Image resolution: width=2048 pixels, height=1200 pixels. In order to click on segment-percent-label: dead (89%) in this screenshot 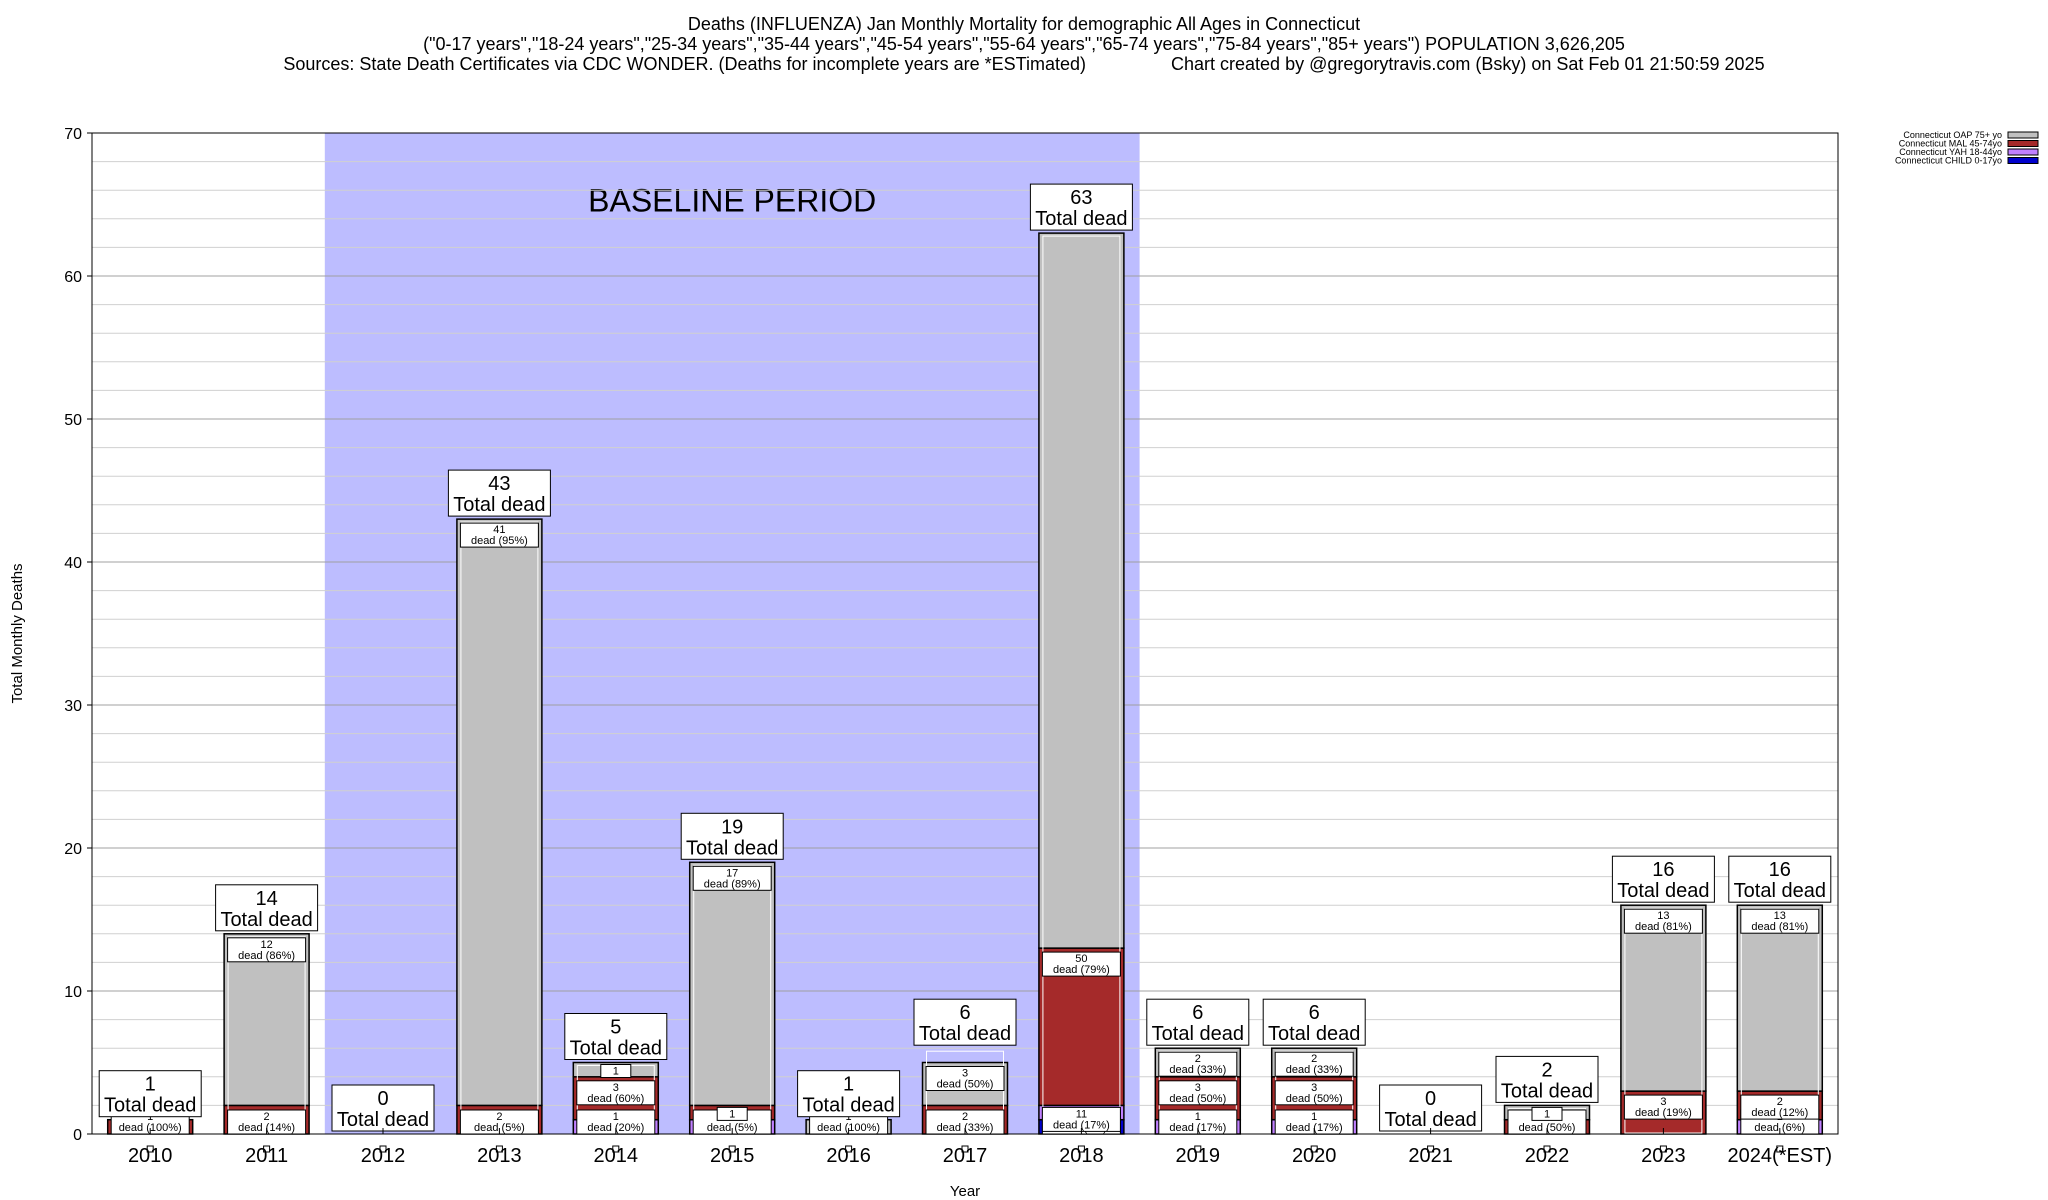, I will do `click(732, 884)`.